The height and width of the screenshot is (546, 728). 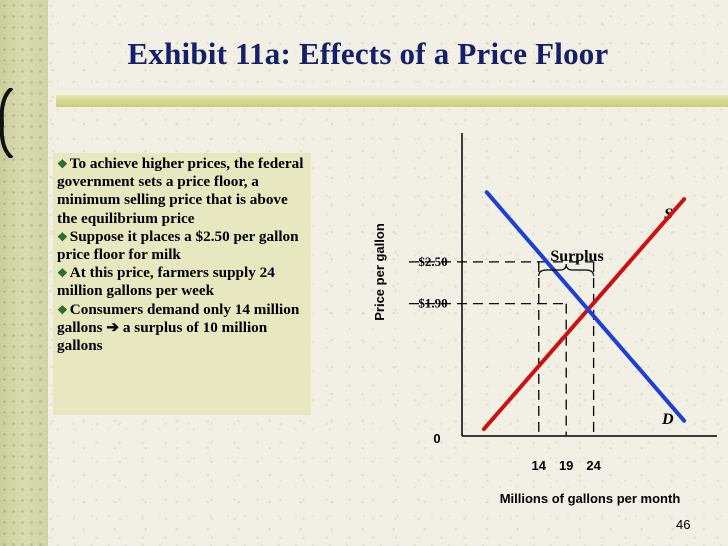 What do you see at coordinates (585, 306) in the screenshot?
I see `demand-curve` at bounding box center [585, 306].